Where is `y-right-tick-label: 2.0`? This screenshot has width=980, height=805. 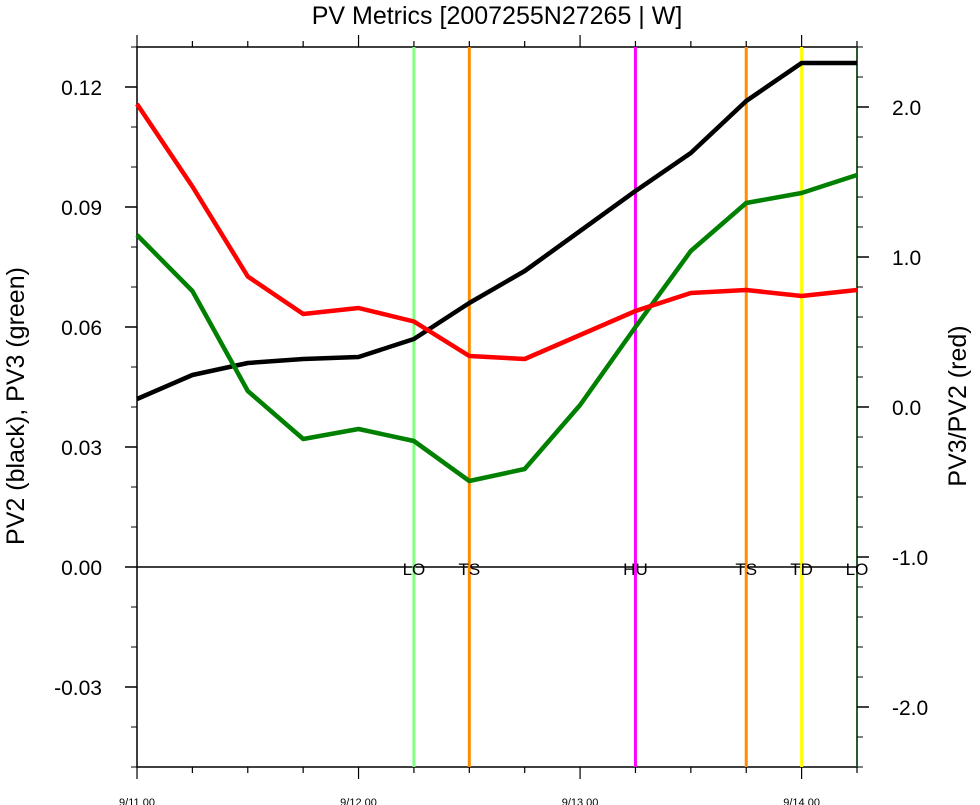 y-right-tick-label: 2.0 is located at coordinates (906, 108).